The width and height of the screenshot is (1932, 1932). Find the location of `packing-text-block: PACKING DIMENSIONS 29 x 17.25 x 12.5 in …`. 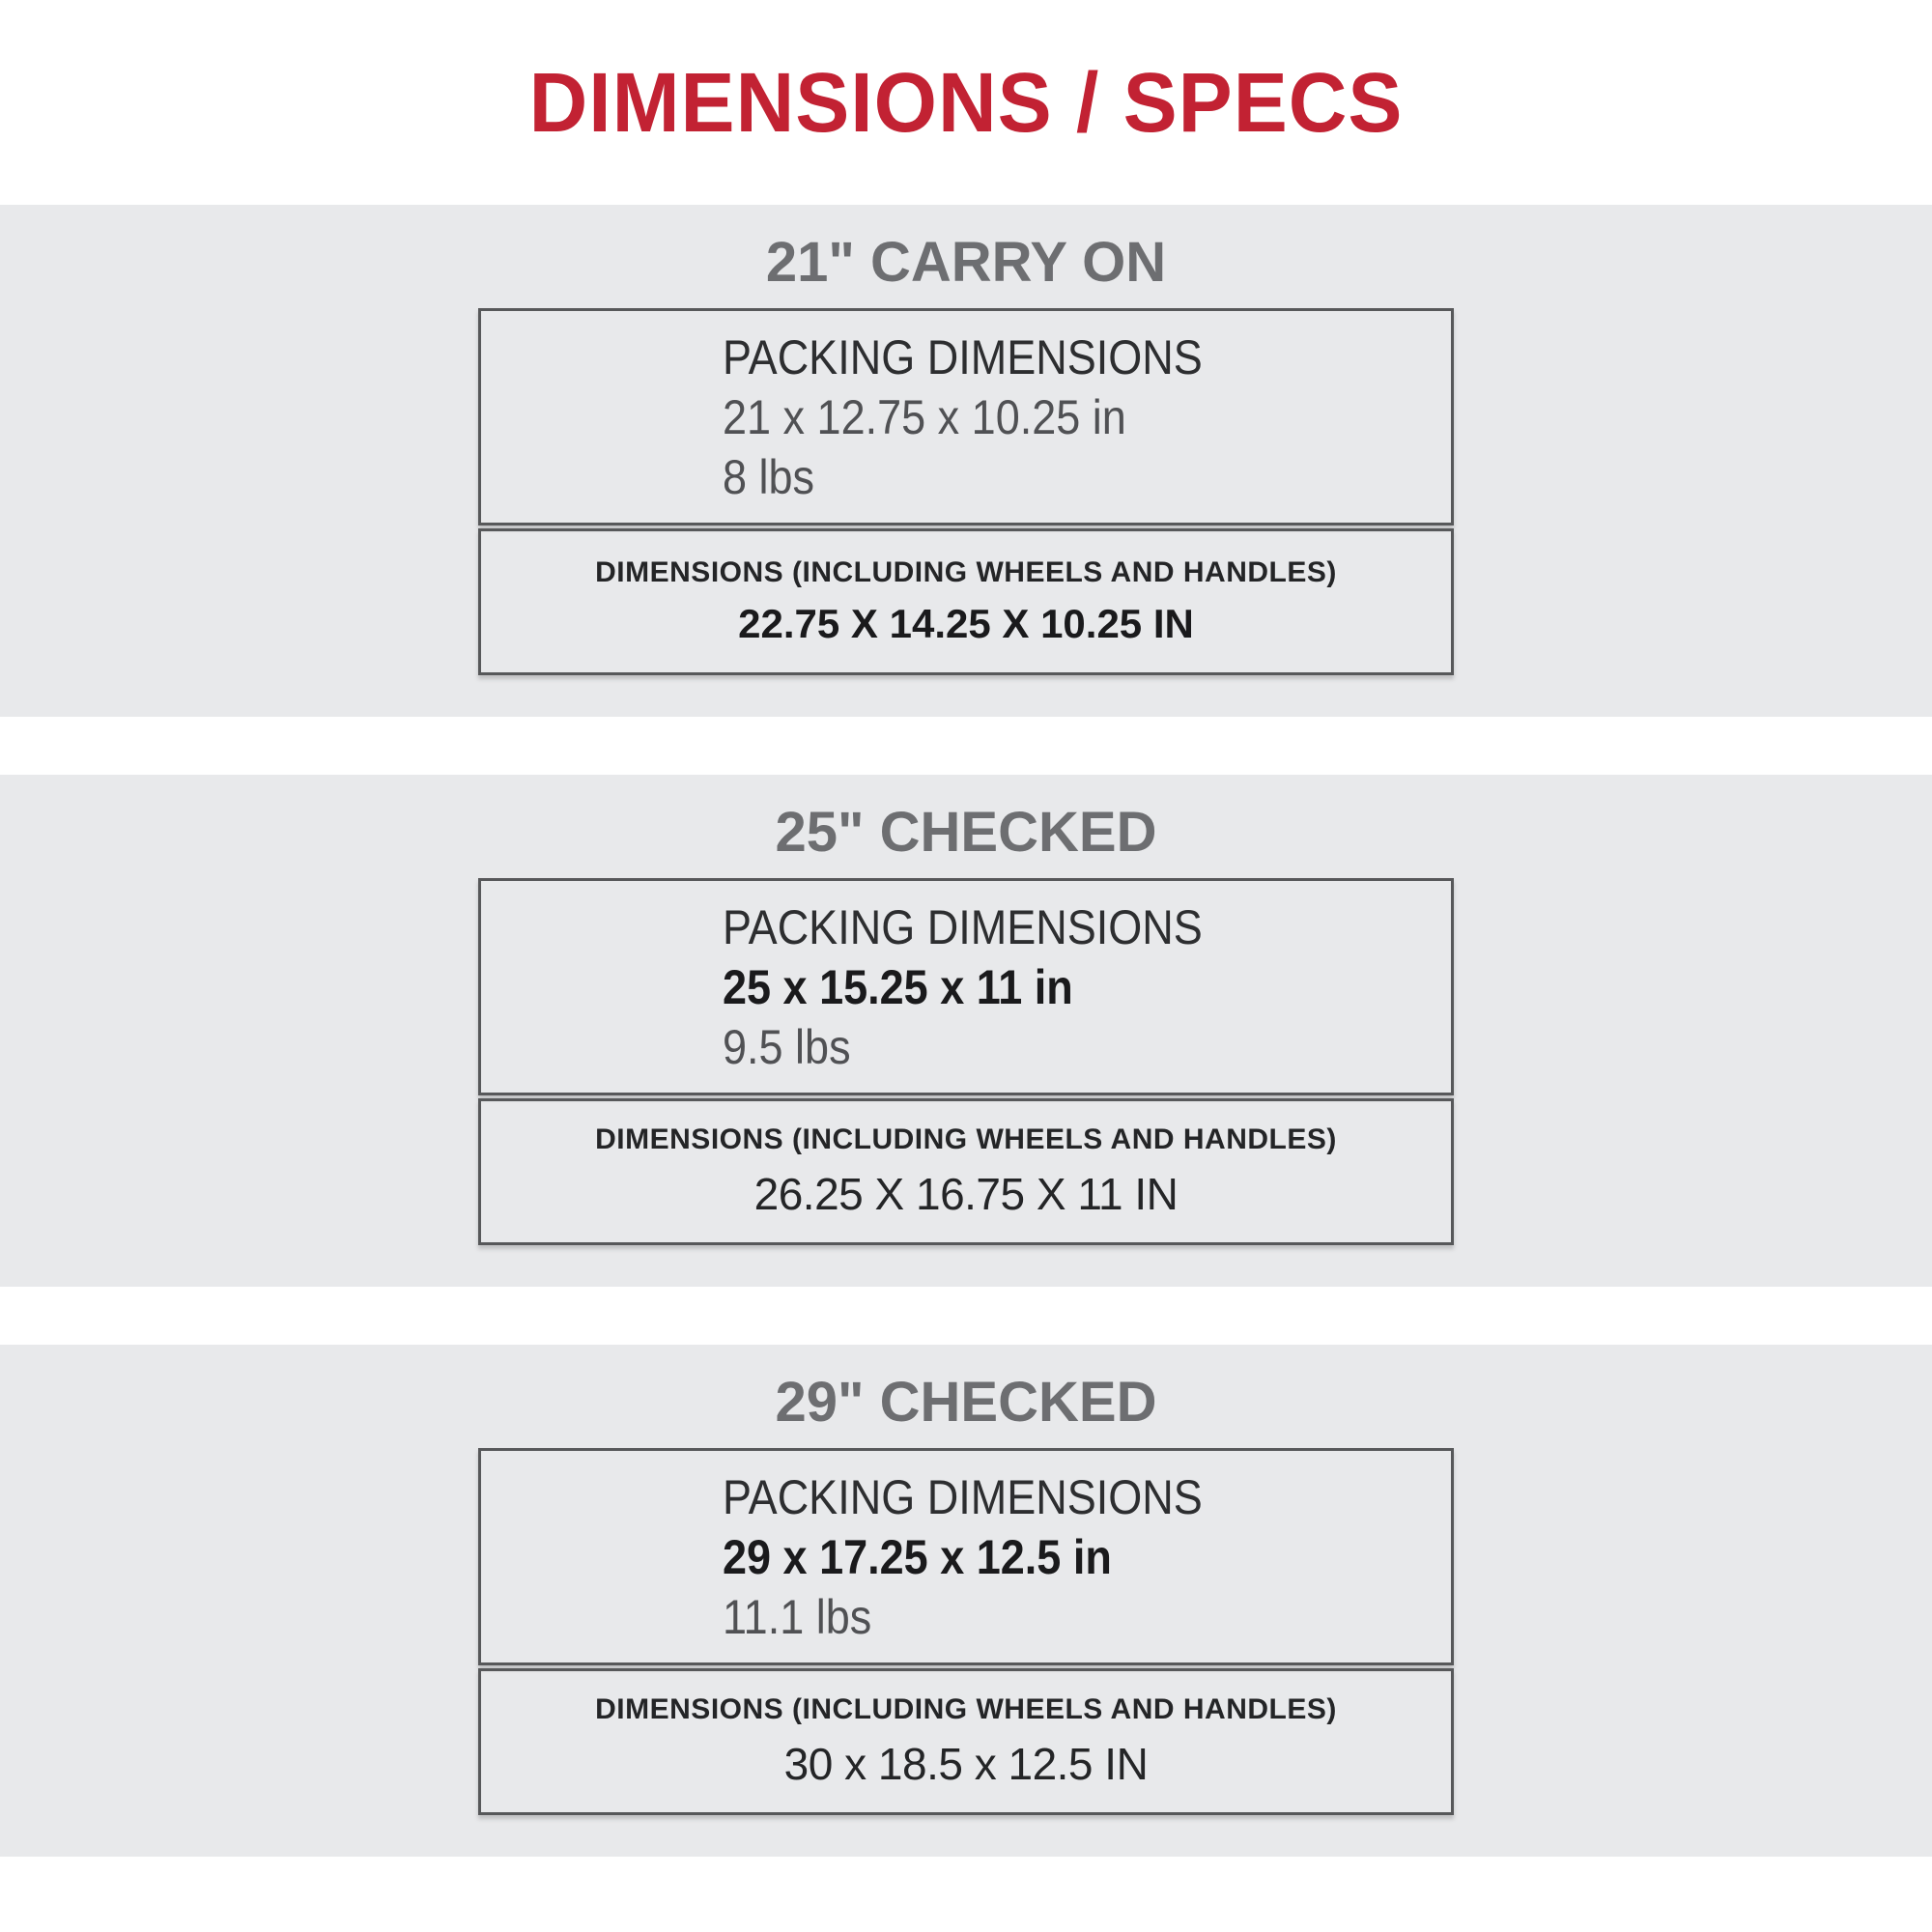

packing-text-block: PACKING DIMENSIONS 29 x 17.25 x 12.5 in … is located at coordinates (1050, 1557).